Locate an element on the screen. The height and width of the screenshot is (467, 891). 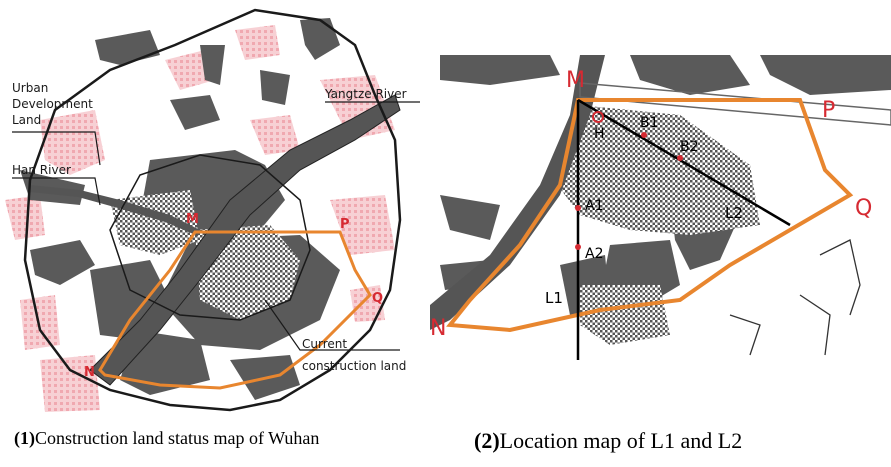
label-urban-dev-2: Development is located at coordinates (52, 104).